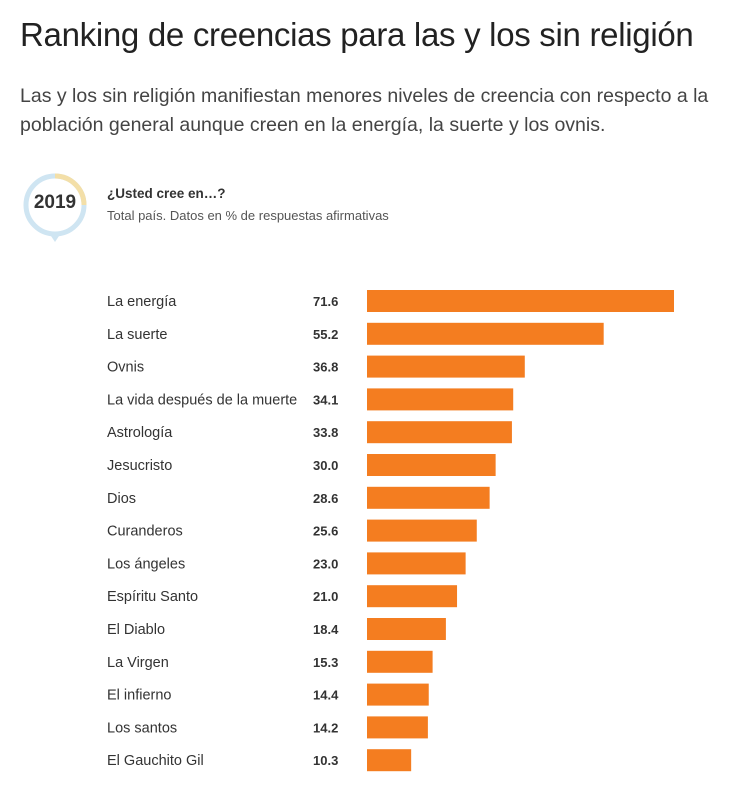 The height and width of the screenshot is (808, 730). I want to click on category-label: Los ángeles, so click(146, 564).